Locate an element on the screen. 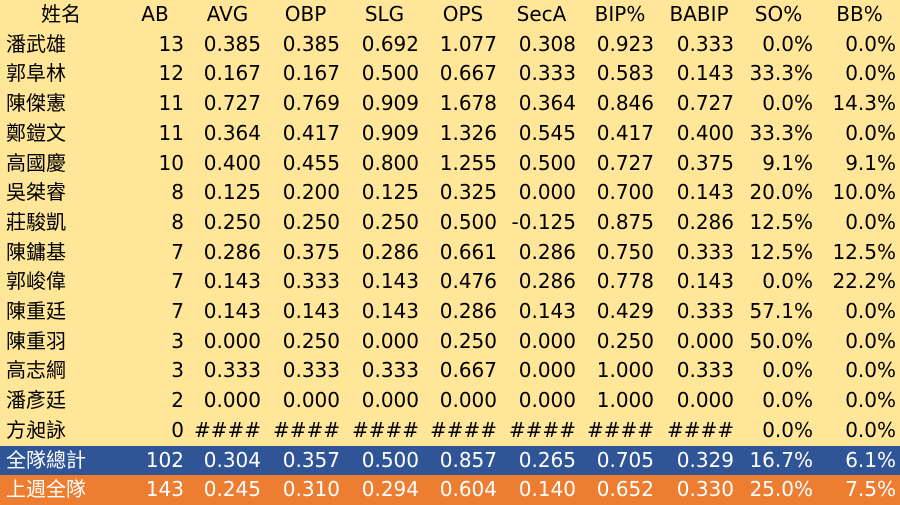 The image size is (900, 505). stat-cell: 1.326 is located at coordinates (468, 132).